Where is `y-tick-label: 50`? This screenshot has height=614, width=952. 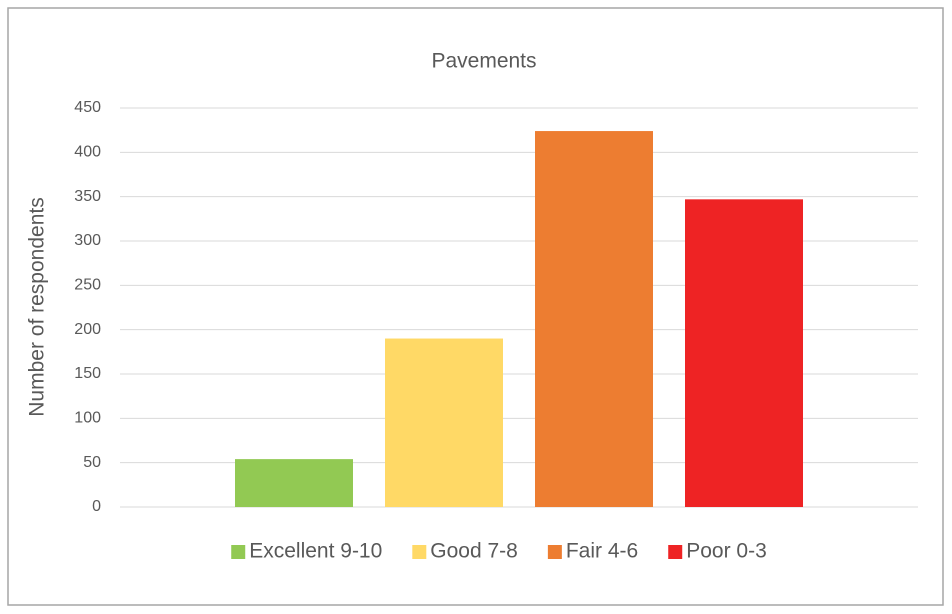
y-tick-label: 50 is located at coordinates (92, 462).